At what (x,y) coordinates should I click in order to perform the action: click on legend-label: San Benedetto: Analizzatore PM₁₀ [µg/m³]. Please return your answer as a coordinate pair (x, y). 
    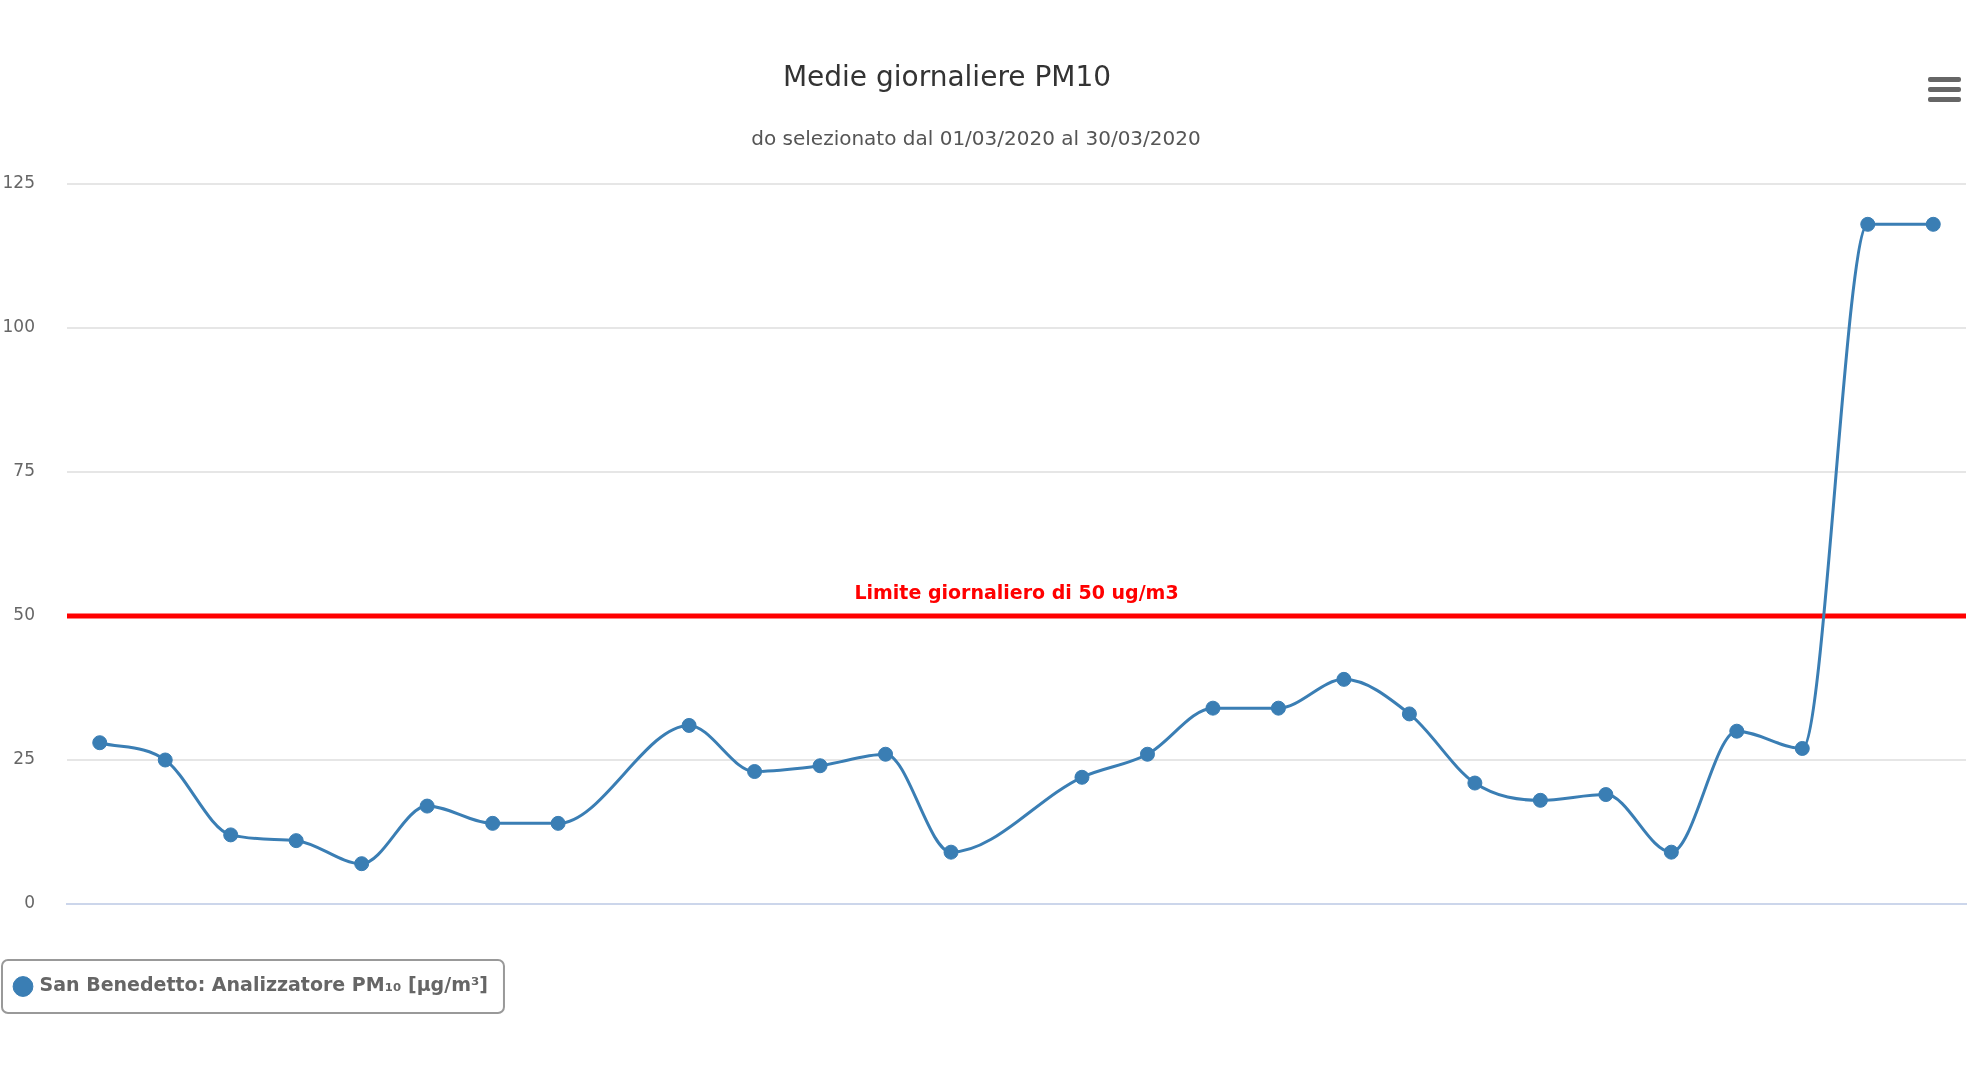
    Looking at the image, I should click on (263, 984).